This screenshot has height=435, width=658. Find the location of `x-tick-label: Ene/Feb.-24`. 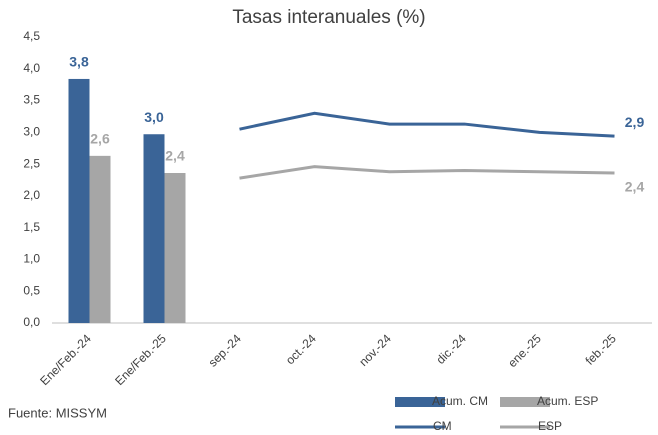

x-tick-label: Ene/Feb.-24 is located at coordinates (65, 359).